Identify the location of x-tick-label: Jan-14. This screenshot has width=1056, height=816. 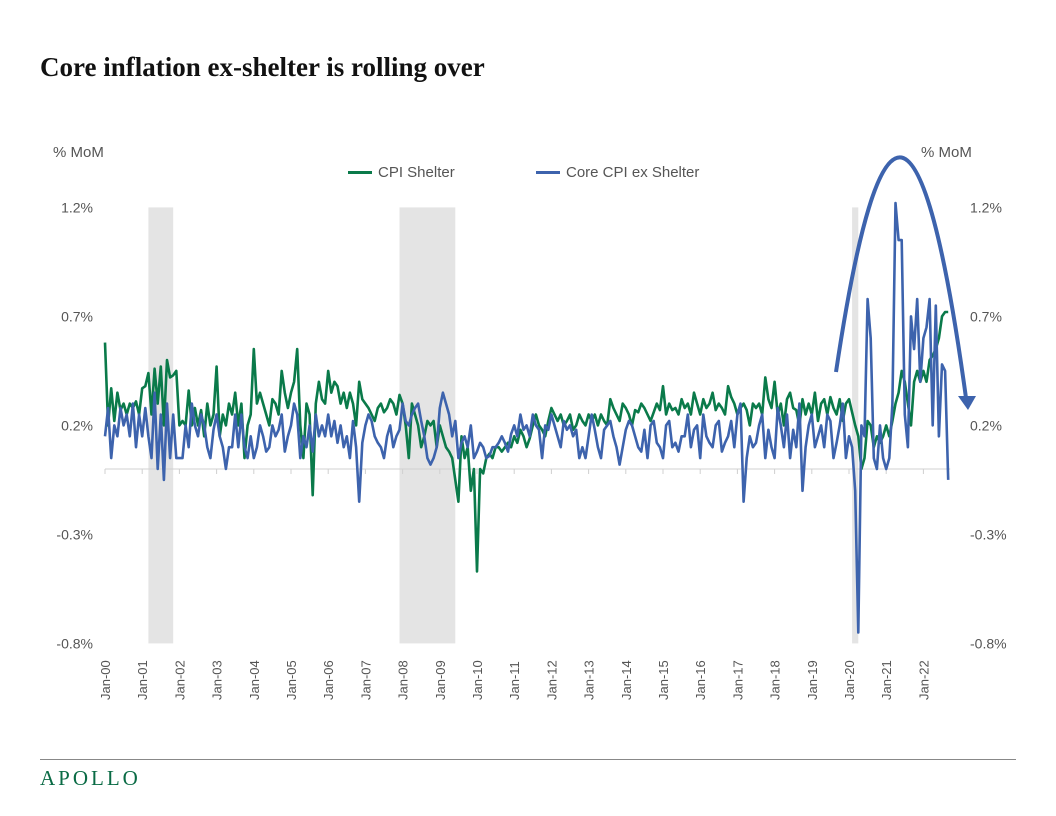
(626, 680).